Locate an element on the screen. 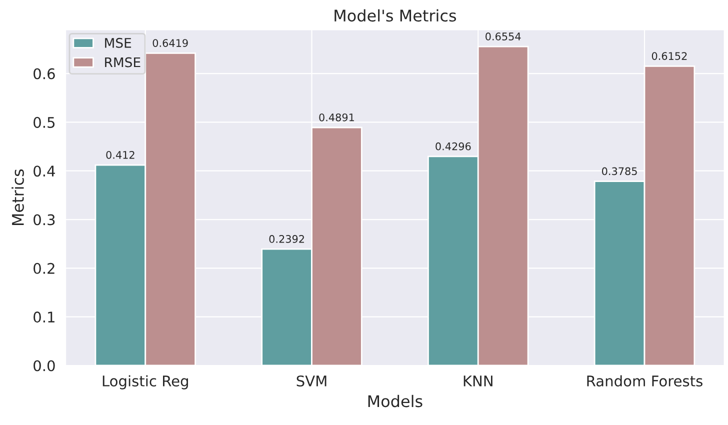 This screenshot has height=425, width=728. y-axis-title: Metrics is located at coordinates (18, 197).